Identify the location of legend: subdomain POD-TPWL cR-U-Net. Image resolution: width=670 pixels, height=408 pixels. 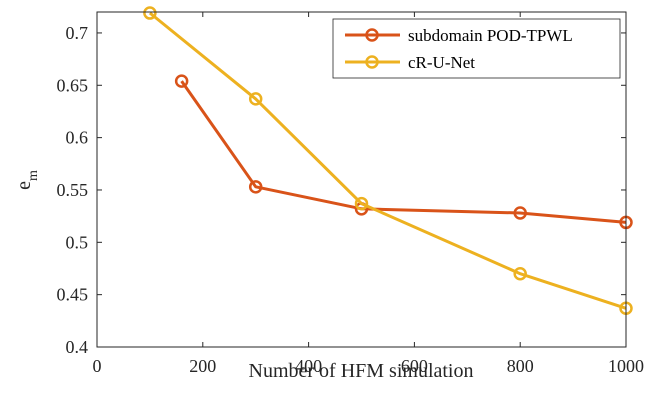
(476, 48).